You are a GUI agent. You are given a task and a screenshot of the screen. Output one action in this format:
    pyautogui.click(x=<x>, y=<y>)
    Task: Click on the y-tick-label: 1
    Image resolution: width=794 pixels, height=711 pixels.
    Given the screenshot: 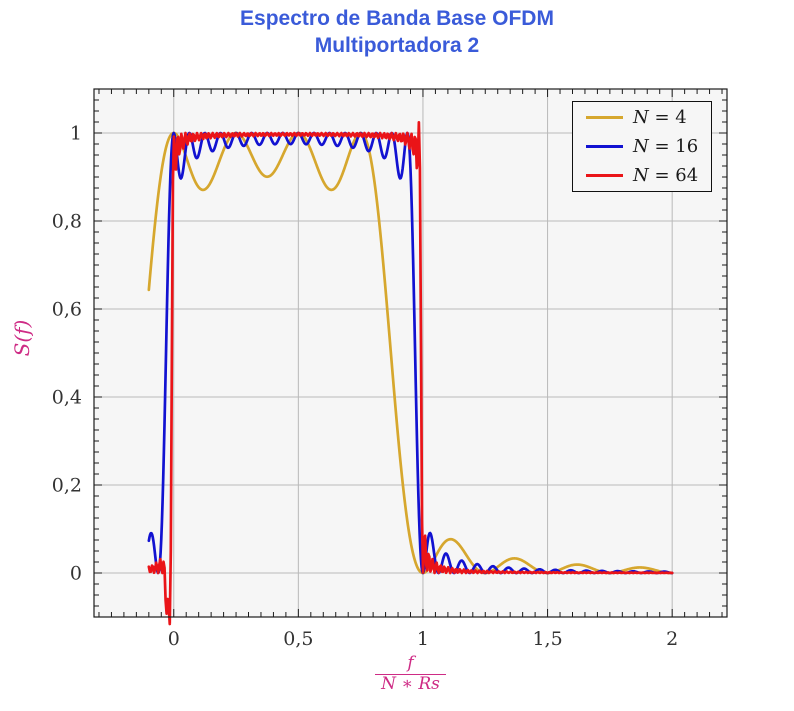 What is the action you would take?
    pyautogui.click(x=76, y=134)
    